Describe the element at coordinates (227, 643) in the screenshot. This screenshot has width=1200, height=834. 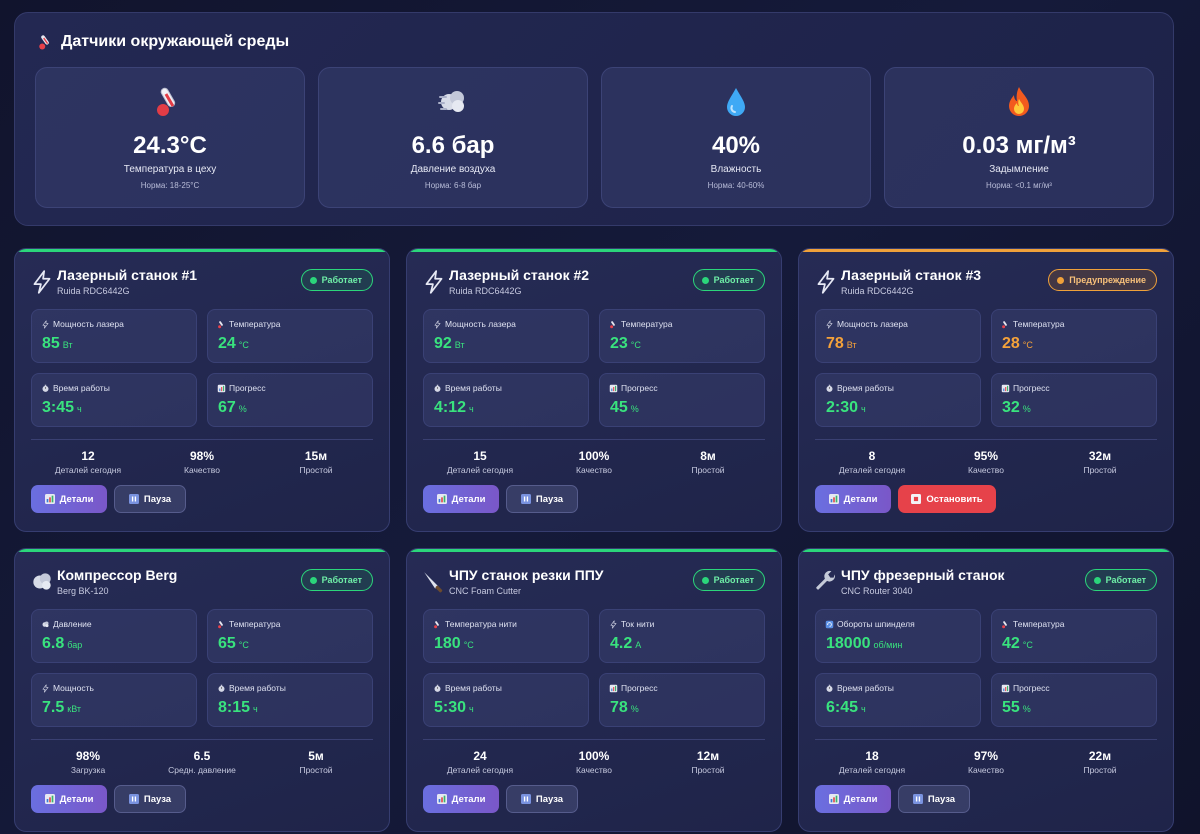
I see `metric-value: 65` at that location.